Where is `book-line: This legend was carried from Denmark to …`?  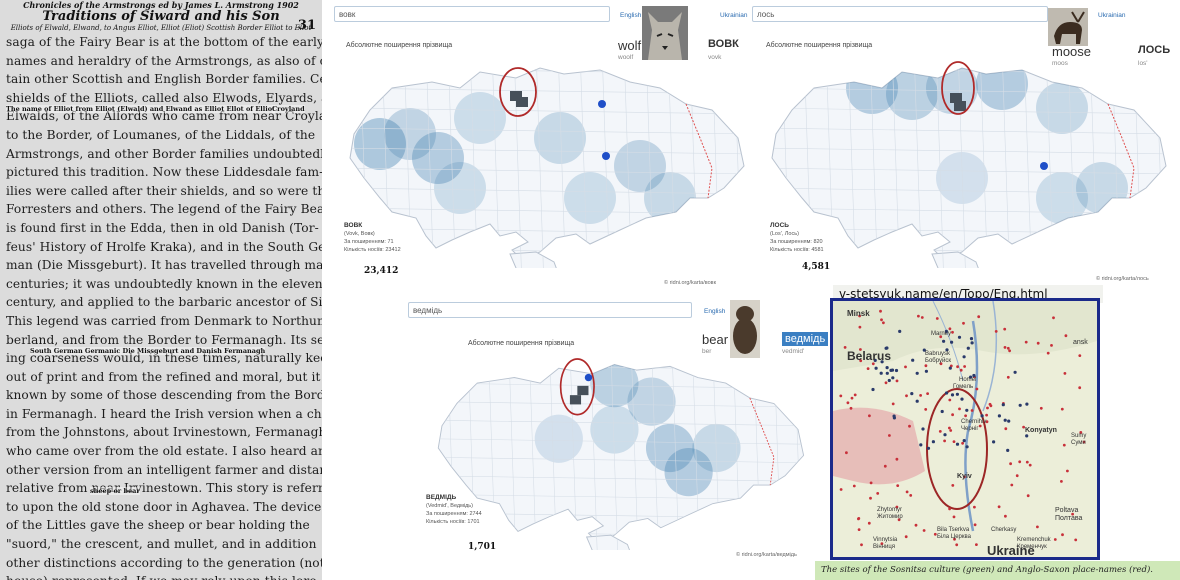 book-line: This legend was carried from Denmark to … is located at coordinates (164, 320).